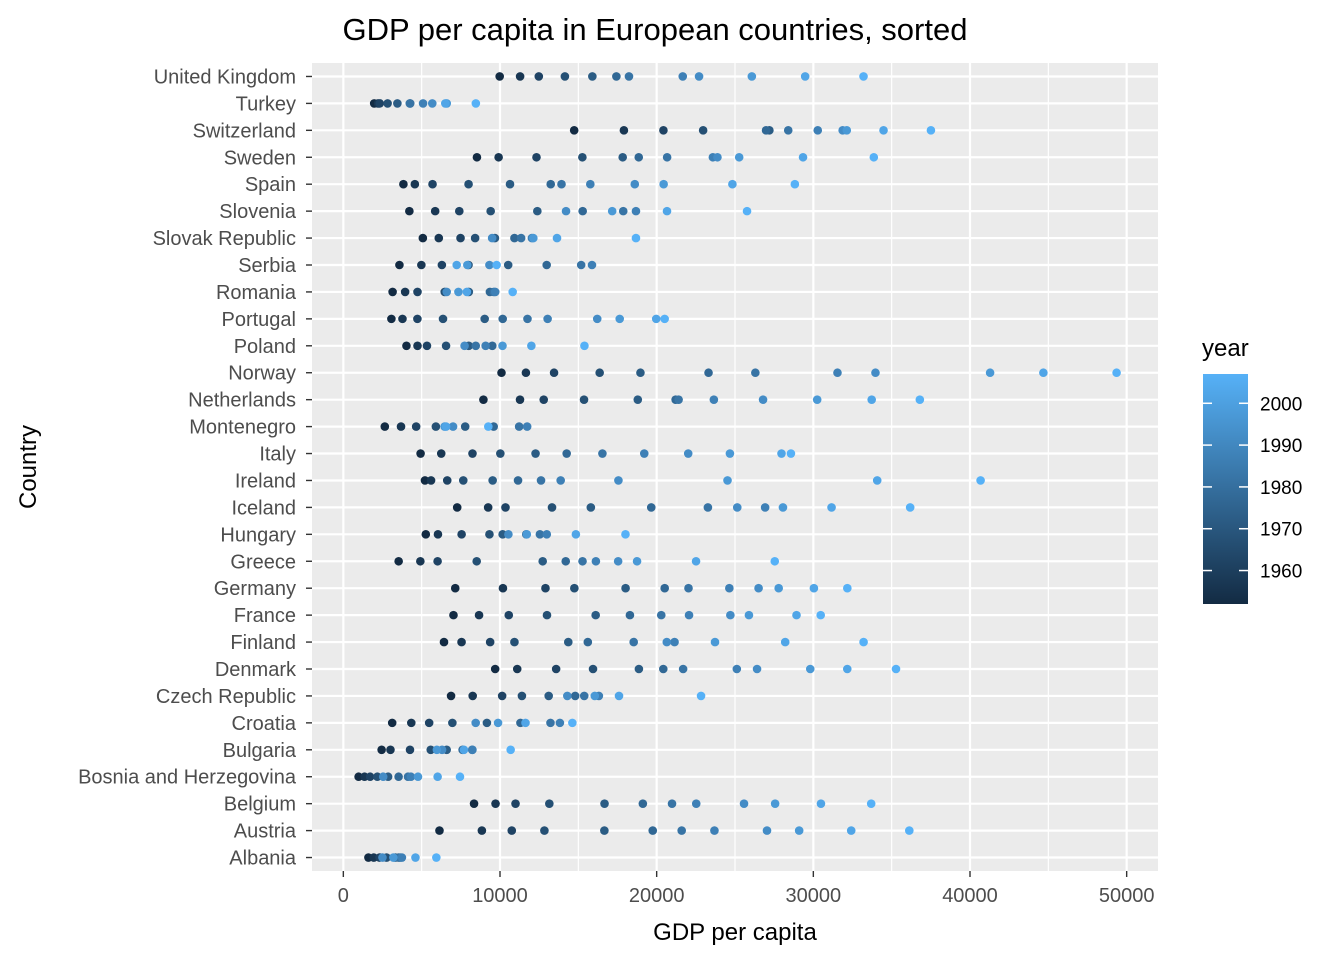  Describe the element at coordinates (270, 185) in the screenshot. I see `y-tick-label: Spain` at that location.